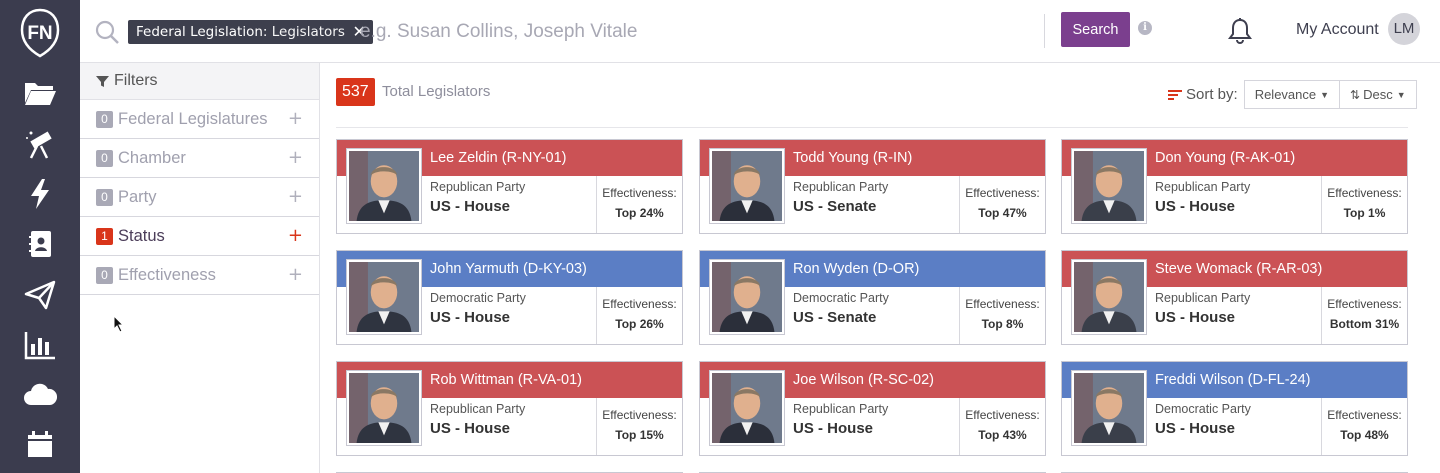 The image size is (1440, 473). I want to click on caret-down-icon: ▼, so click(1325, 94).